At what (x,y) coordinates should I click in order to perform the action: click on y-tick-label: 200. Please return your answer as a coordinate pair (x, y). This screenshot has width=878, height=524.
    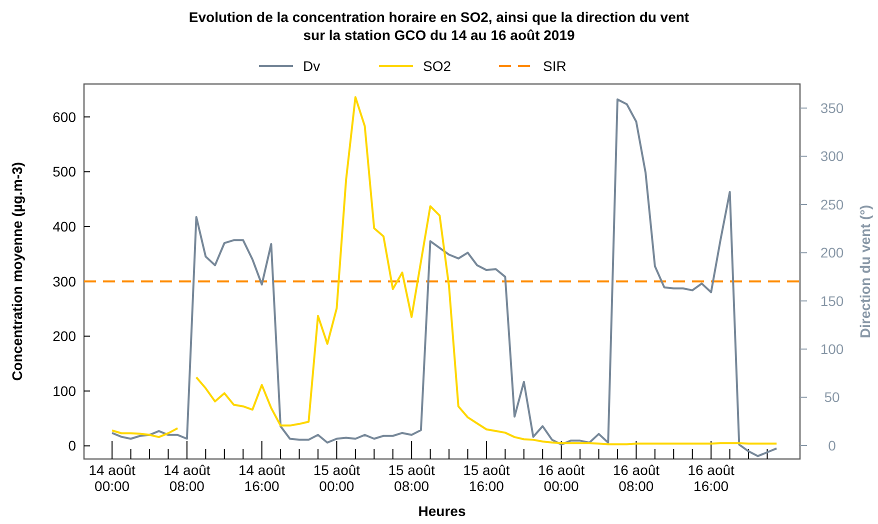
    Looking at the image, I should click on (64, 336).